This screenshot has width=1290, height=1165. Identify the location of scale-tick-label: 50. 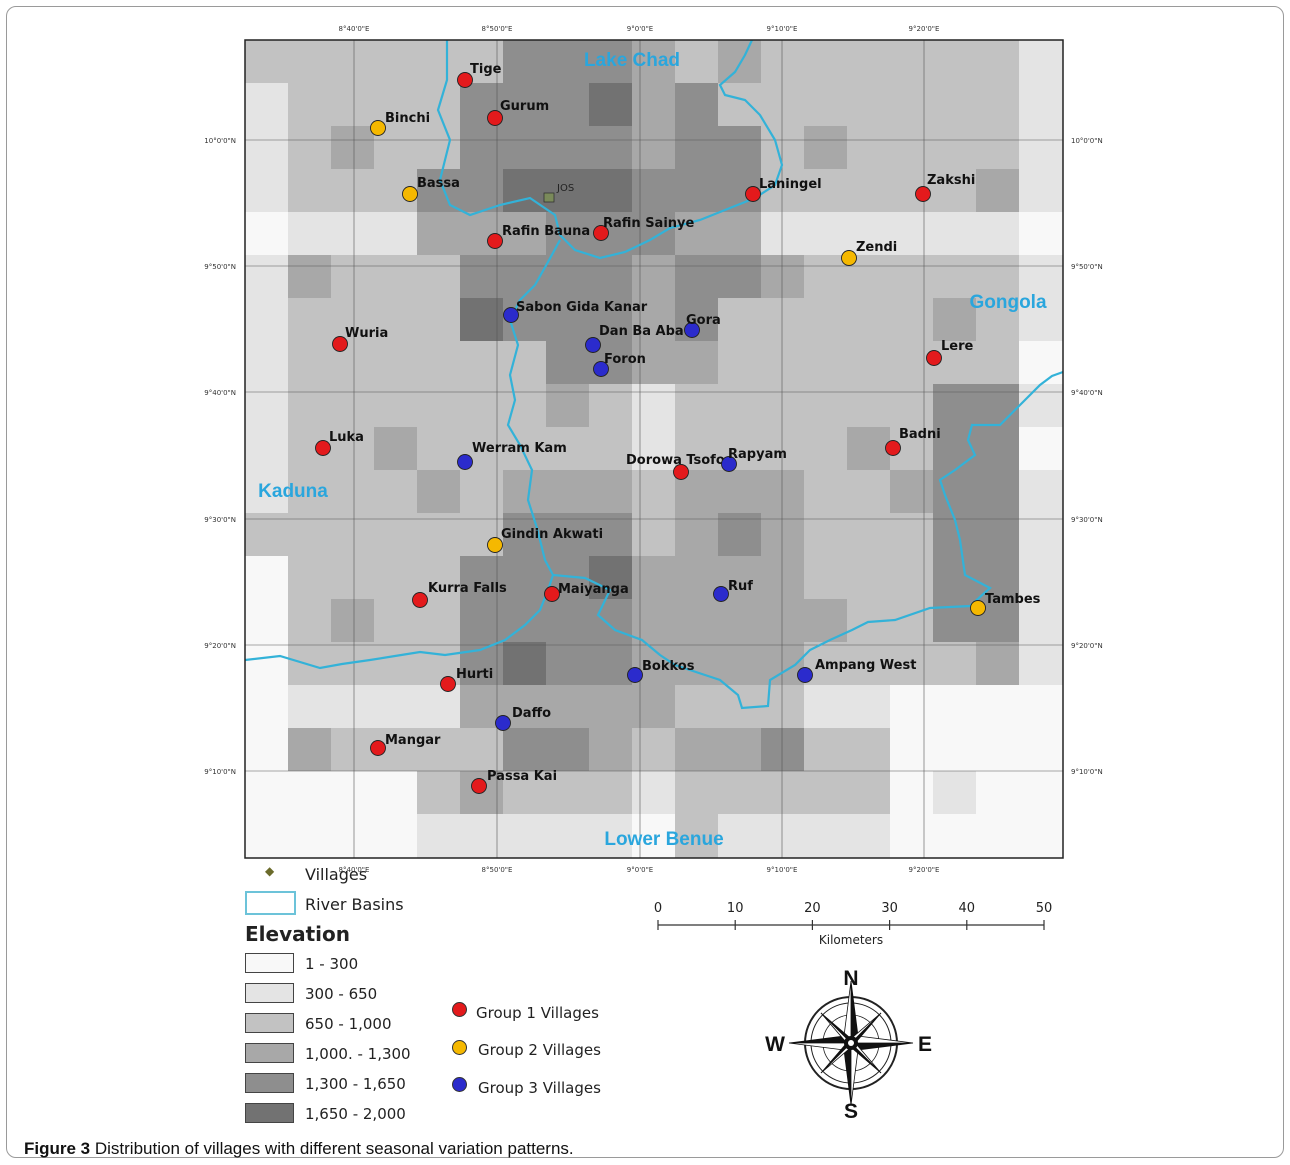
(1044, 908).